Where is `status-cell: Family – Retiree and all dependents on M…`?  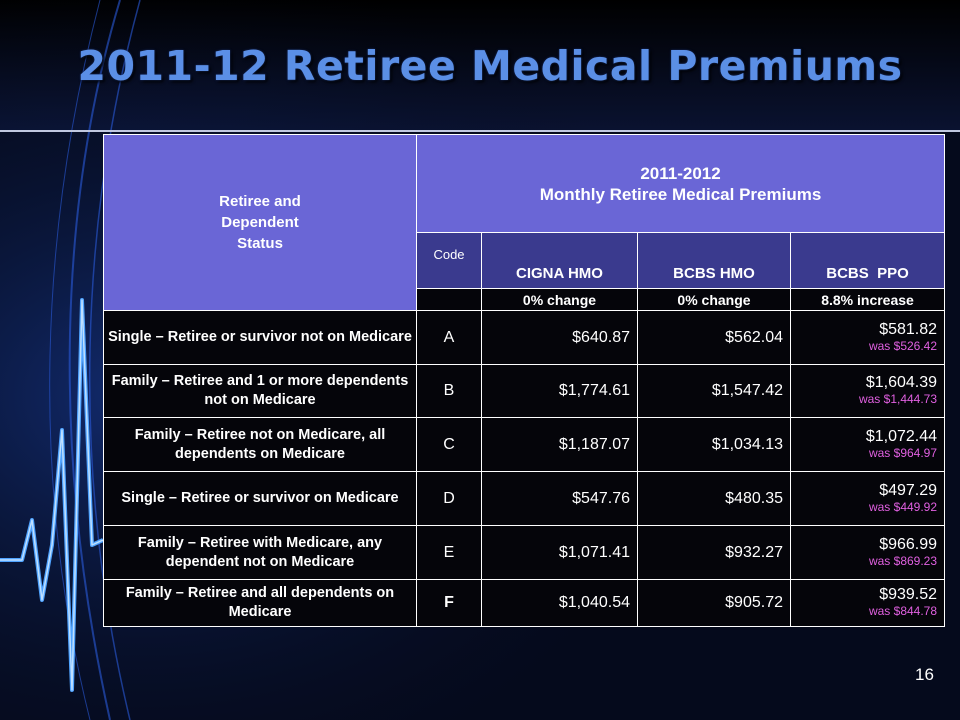
status-cell: Family – Retiree and all dependents on M… is located at coordinates (260, 603).